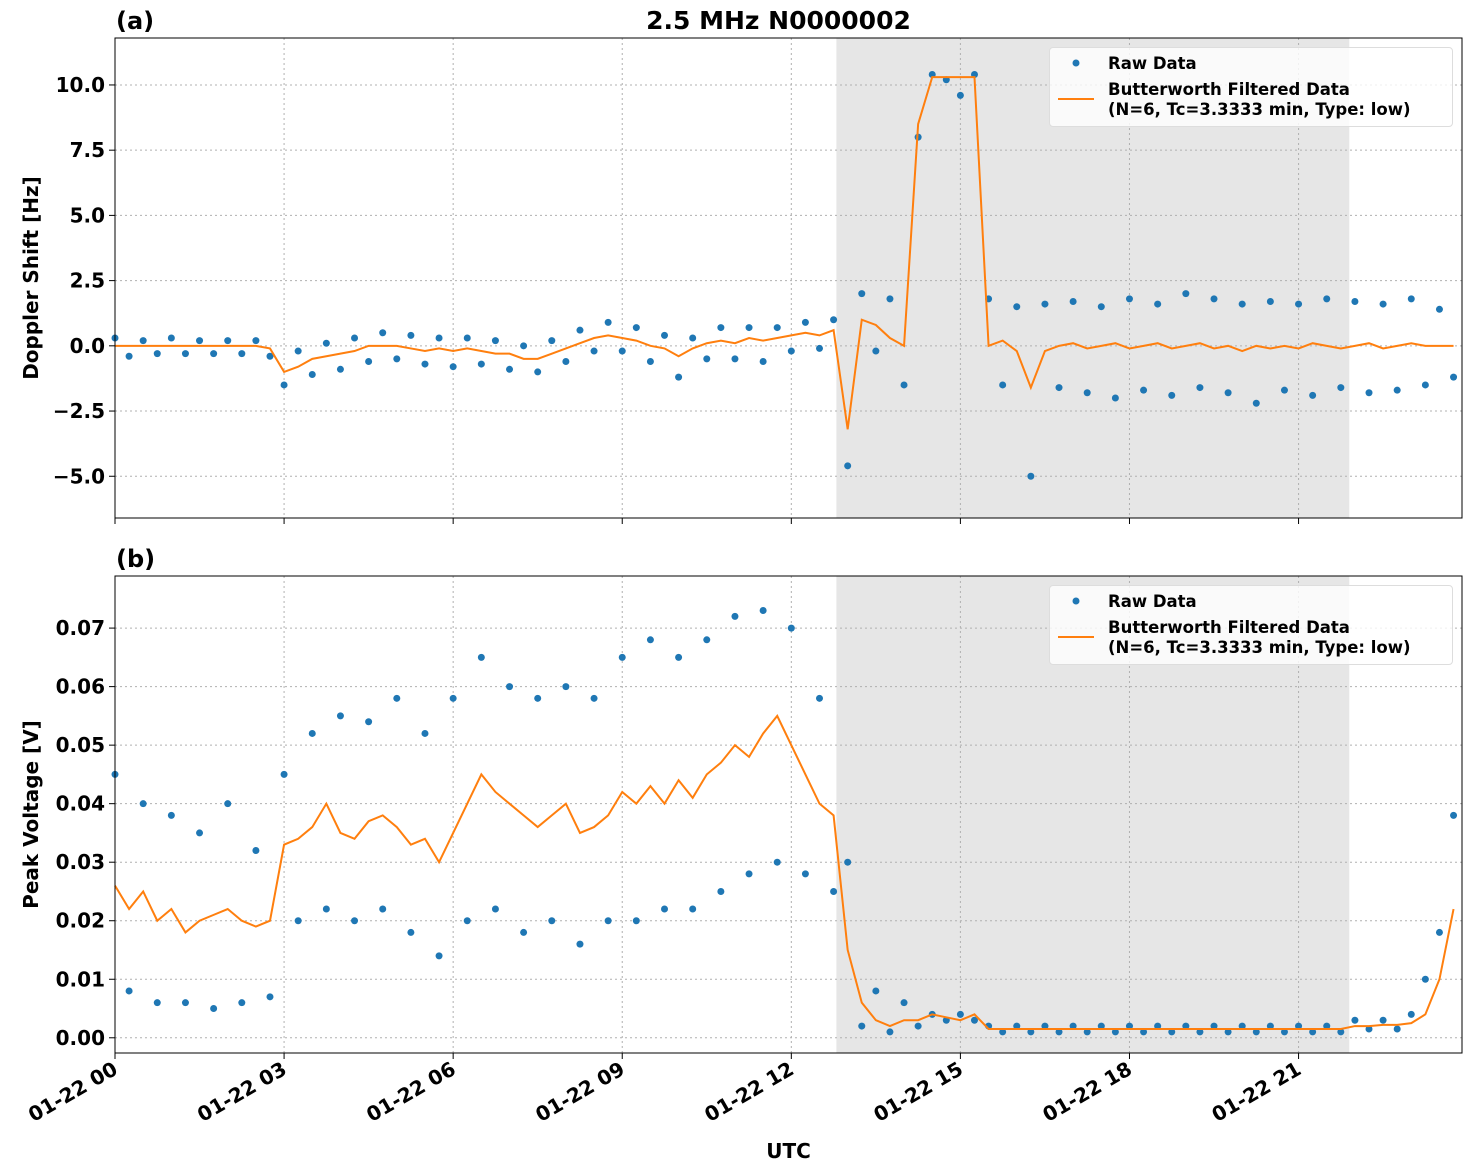  What do you see at coordinates (135, 559) in the screenshot?
I see `panel-label: (b)` at bounding box center [135, 559].